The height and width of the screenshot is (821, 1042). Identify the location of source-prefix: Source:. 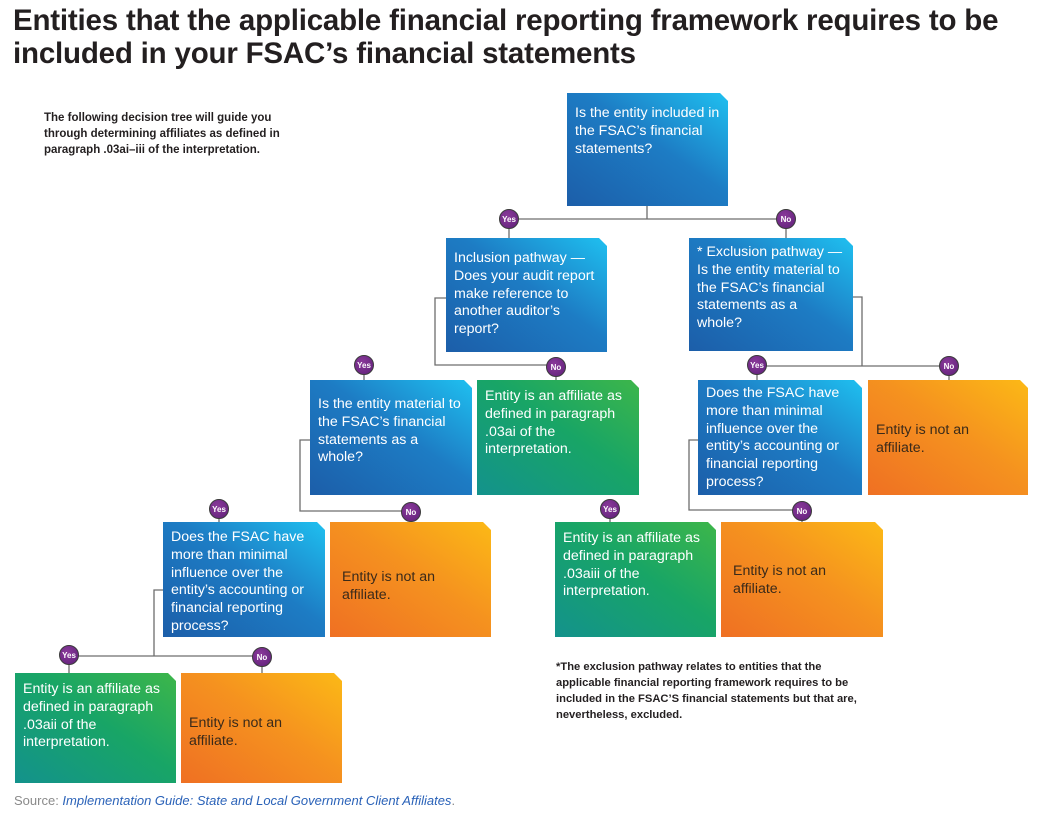
(38, 800).